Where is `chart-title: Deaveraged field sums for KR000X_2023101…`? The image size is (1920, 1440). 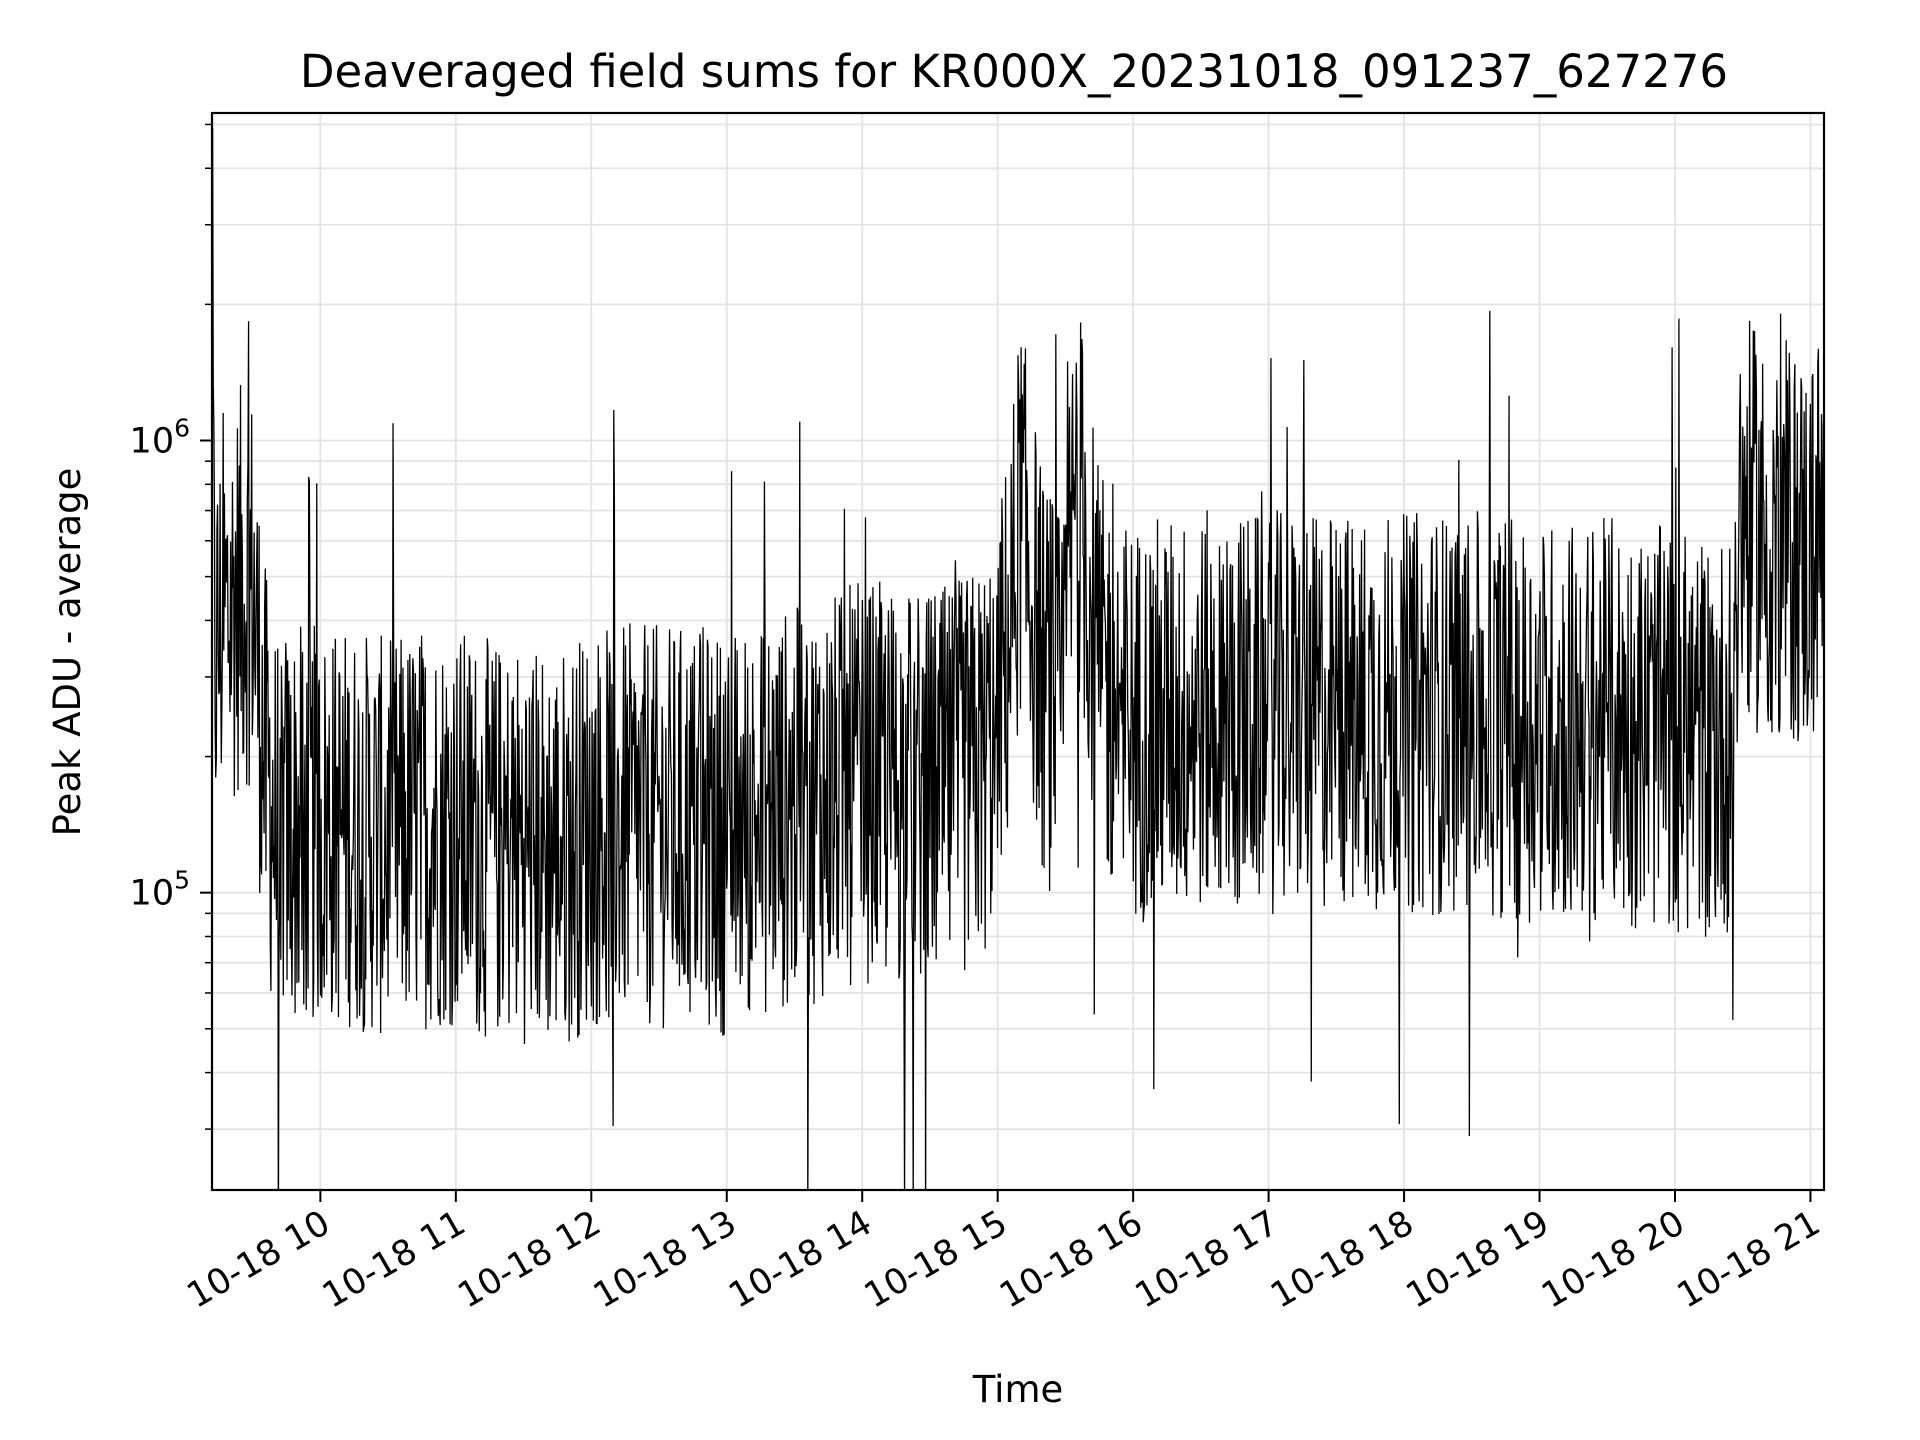
chart-title: Deaveraged field sums for KR000X_2023101… is located at coordinates (1014, 71).